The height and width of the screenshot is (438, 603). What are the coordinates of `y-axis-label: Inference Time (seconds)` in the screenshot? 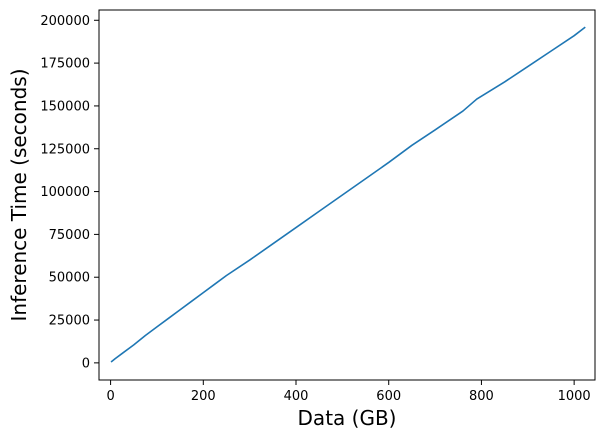 It's located at (19, 195).